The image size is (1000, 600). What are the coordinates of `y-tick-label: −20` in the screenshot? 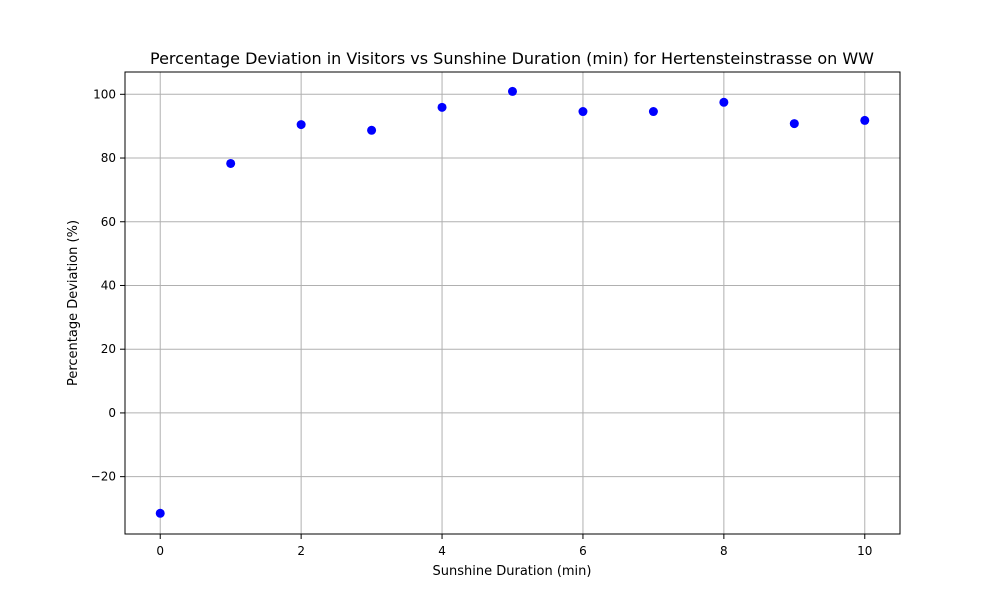 It's located at (103, 477).